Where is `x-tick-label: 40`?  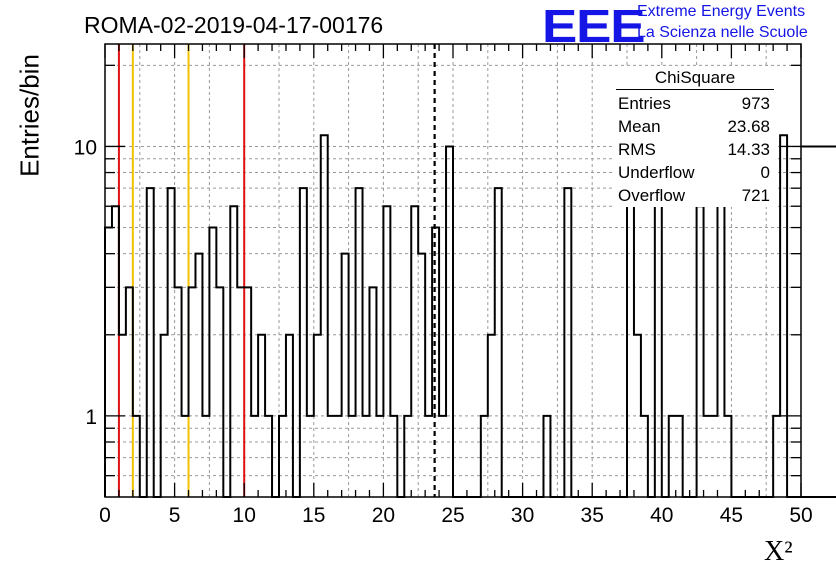 x-tick-label: 40 is located at coordinates (661, 515).